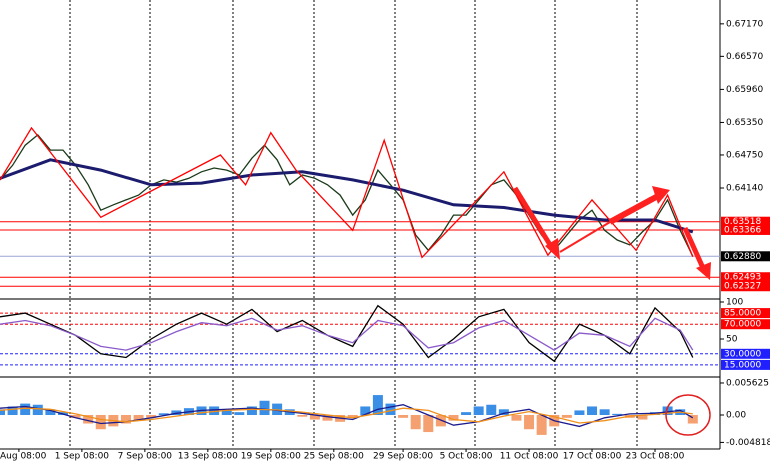 This screenshot has width=770, height=467. Describe the element at coordinates (655, 457) in the screenshot. I see `x-tick-label: 23 Oct 08:00` at that location.